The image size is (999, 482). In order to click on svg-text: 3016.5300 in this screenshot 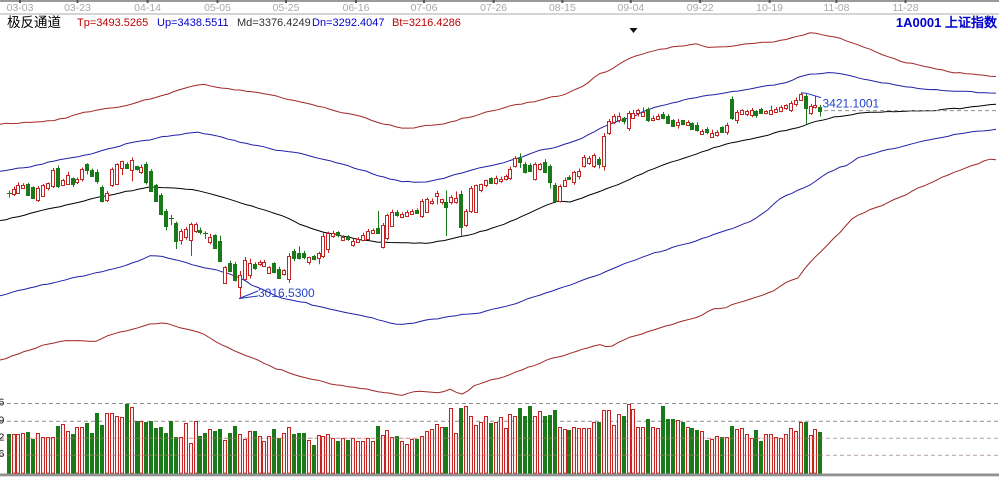, I will do `click(286, 293)`.